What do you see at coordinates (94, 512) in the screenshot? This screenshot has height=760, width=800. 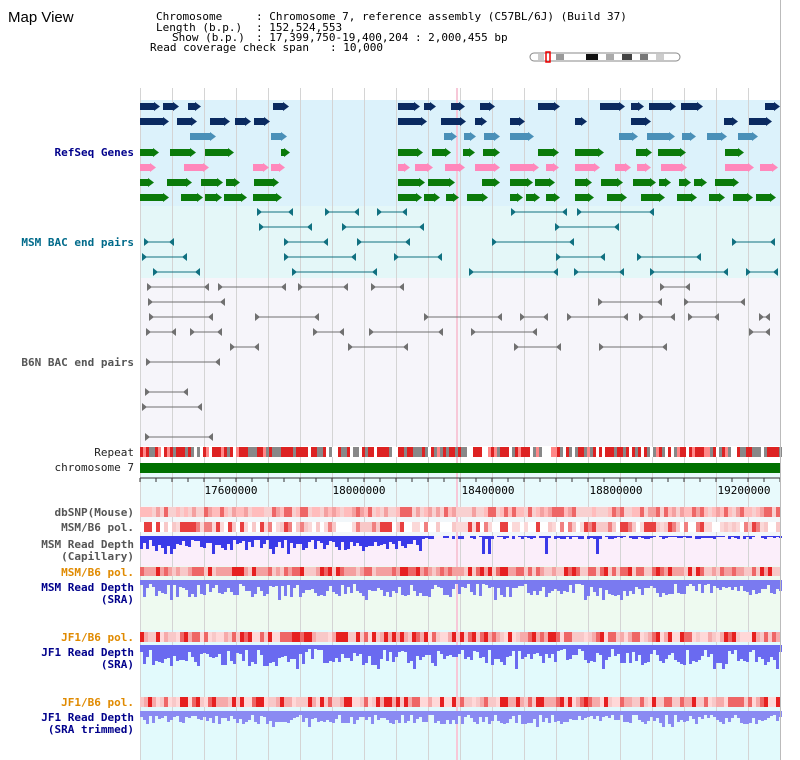 I see `dbsnp-label: dbSNP(Mouse)` at bounding box center [94, 512].